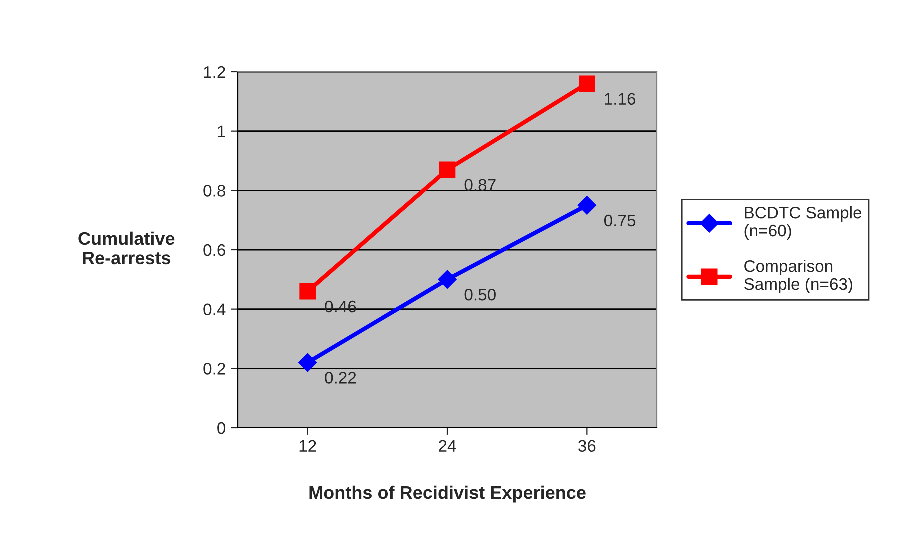  Describe the element at coordinates (620, 220) in the screenshot. I see `data-label: 0.75` at that location.